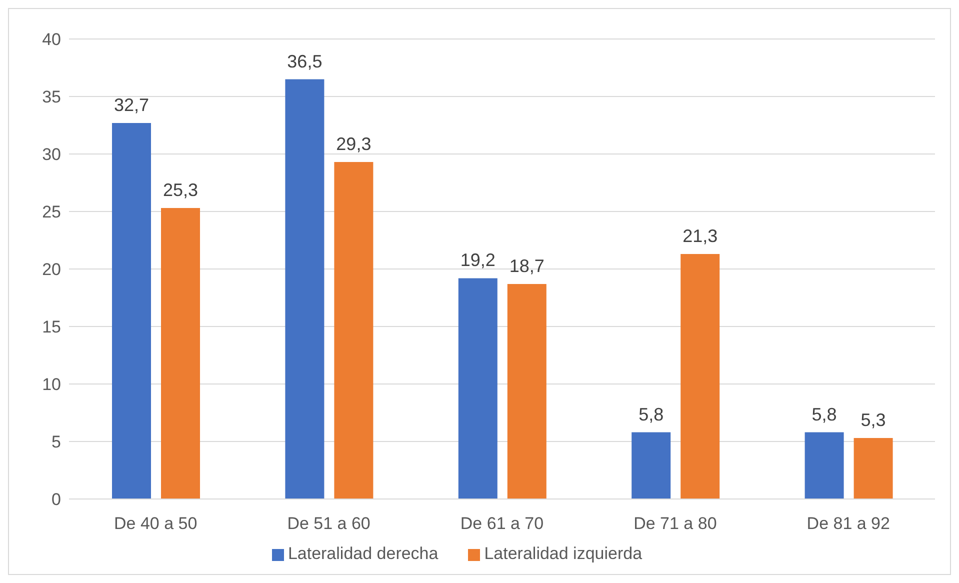  I want to click on x-tick-label: De 61 a 70, so click(502, 524).